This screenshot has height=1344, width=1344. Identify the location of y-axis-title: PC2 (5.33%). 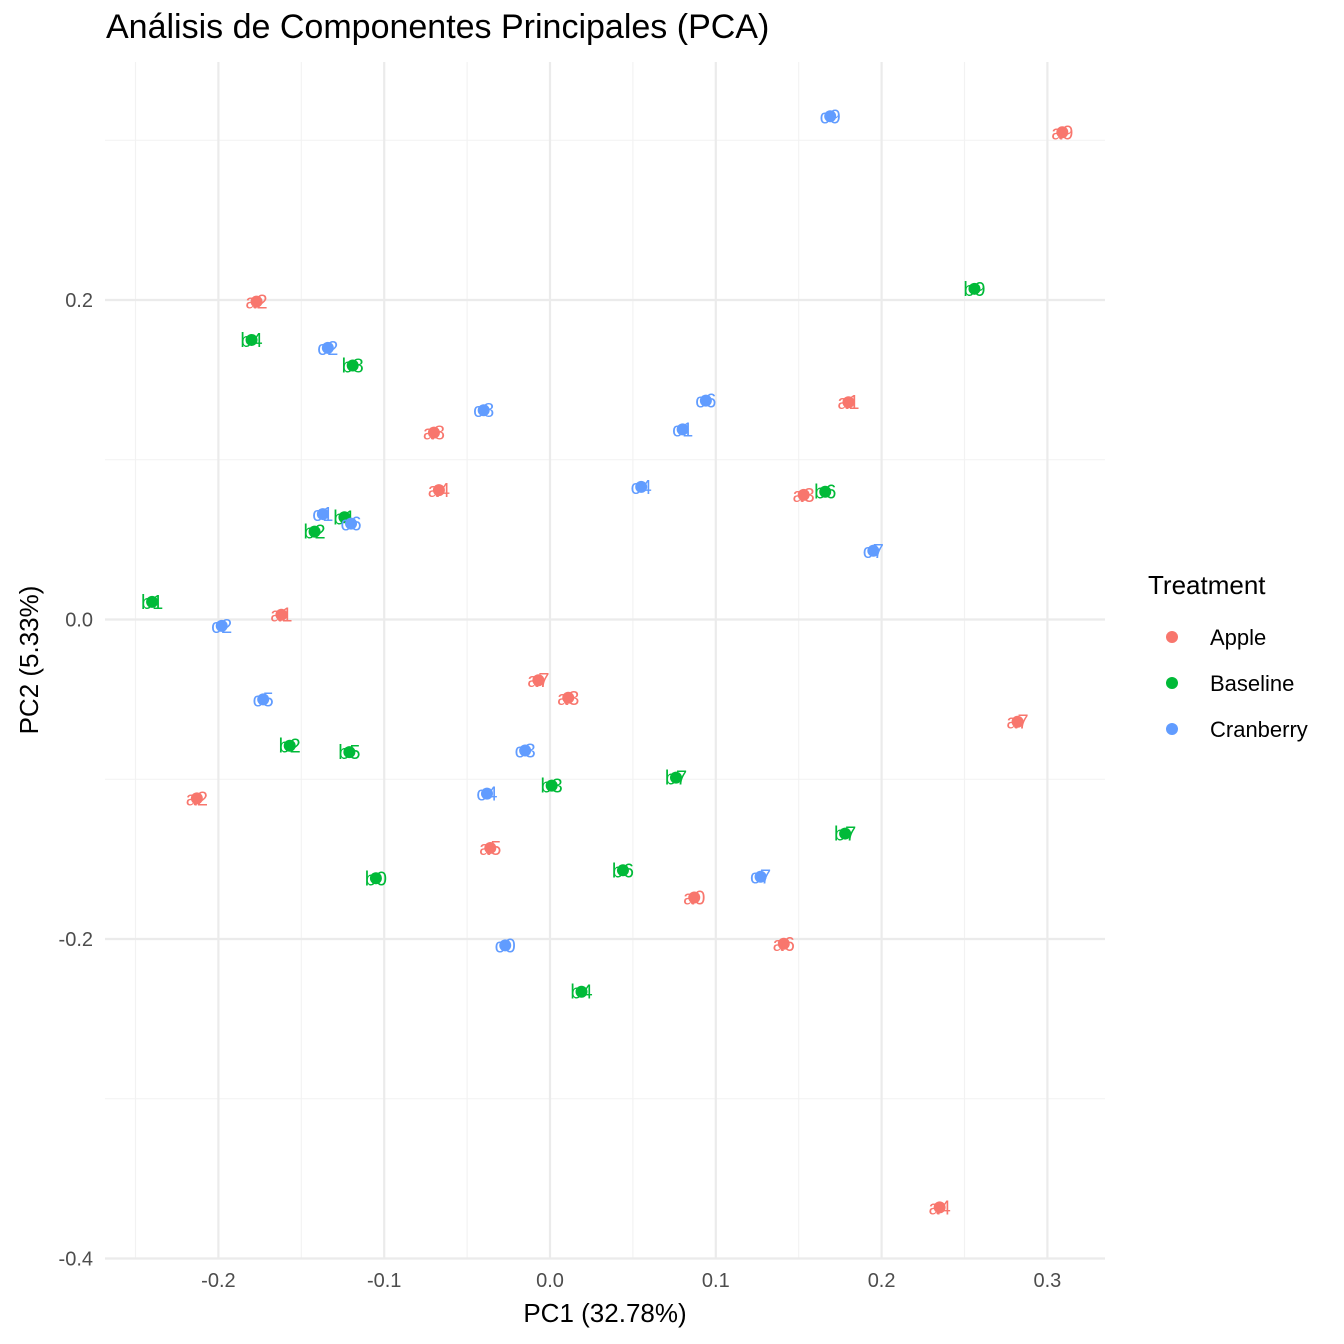
(29, 660).